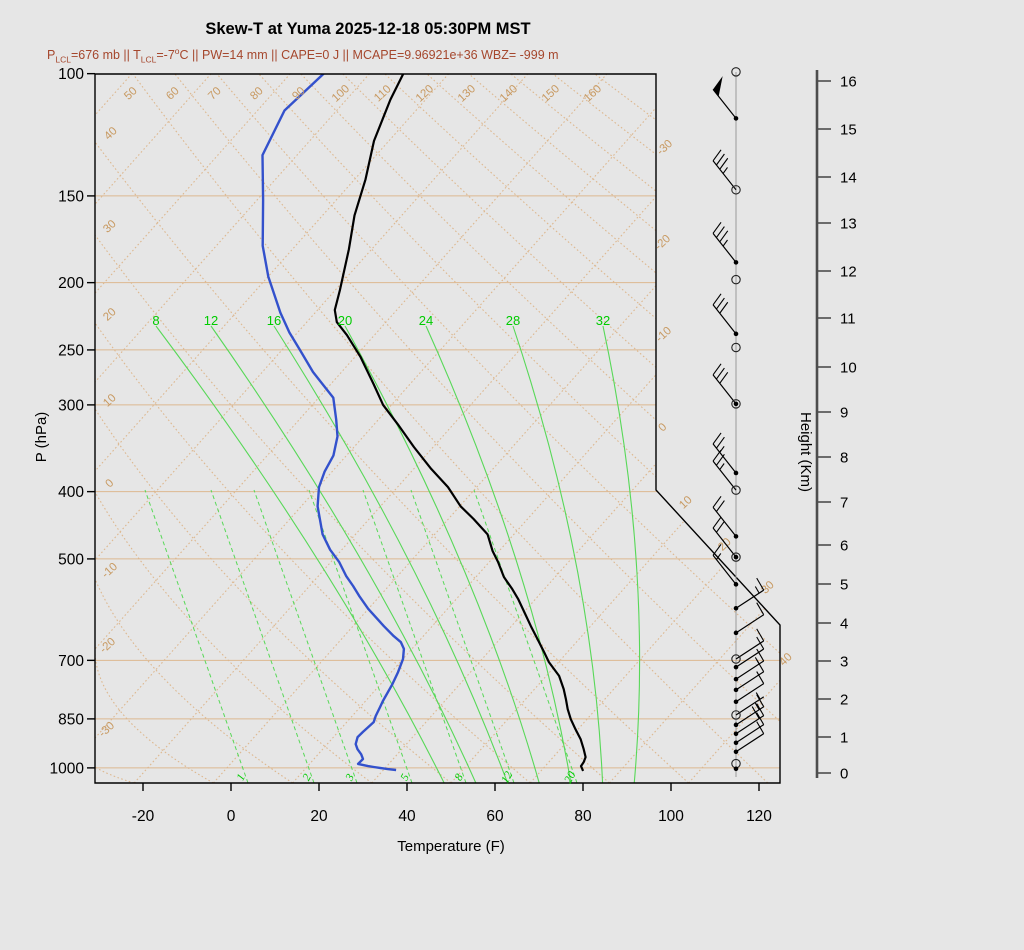 This screenshot has height=950, width=1024. Describe the element at coordinates (467, 94) in the screenshot. I see `dry-adiabat-label: 130` at that location.